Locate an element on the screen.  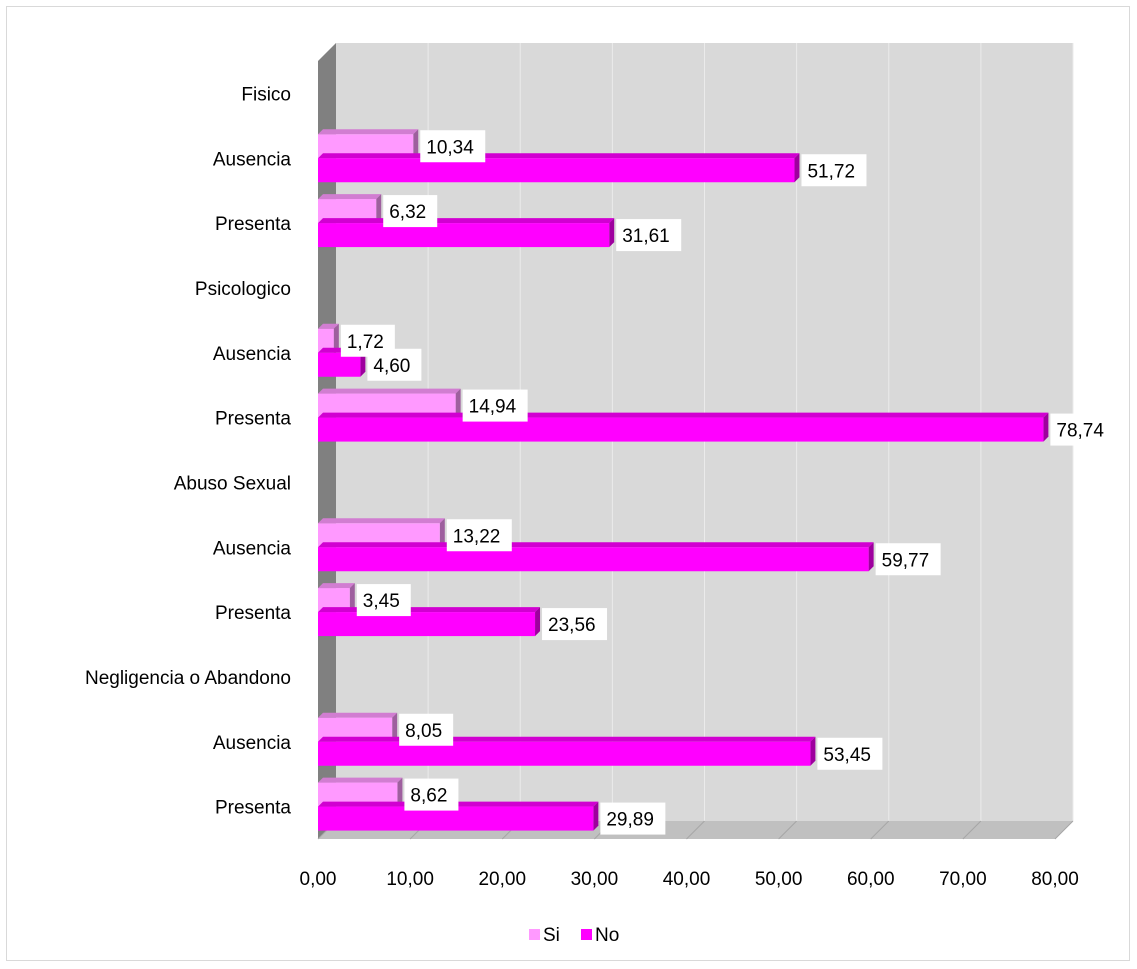
data-label-text: 6,32 is located at coordinates (407, 212).